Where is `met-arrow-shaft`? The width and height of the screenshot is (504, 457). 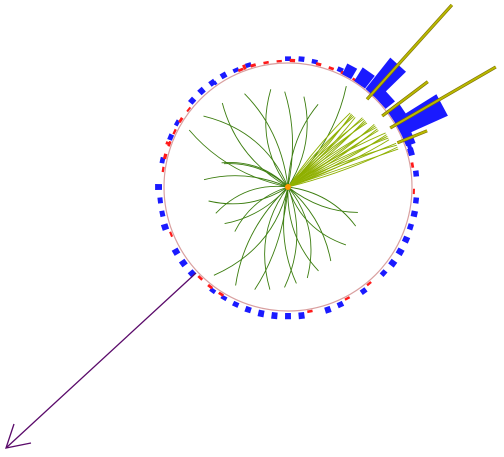
met-arrow-shaft is located at coordinates (101, 360).